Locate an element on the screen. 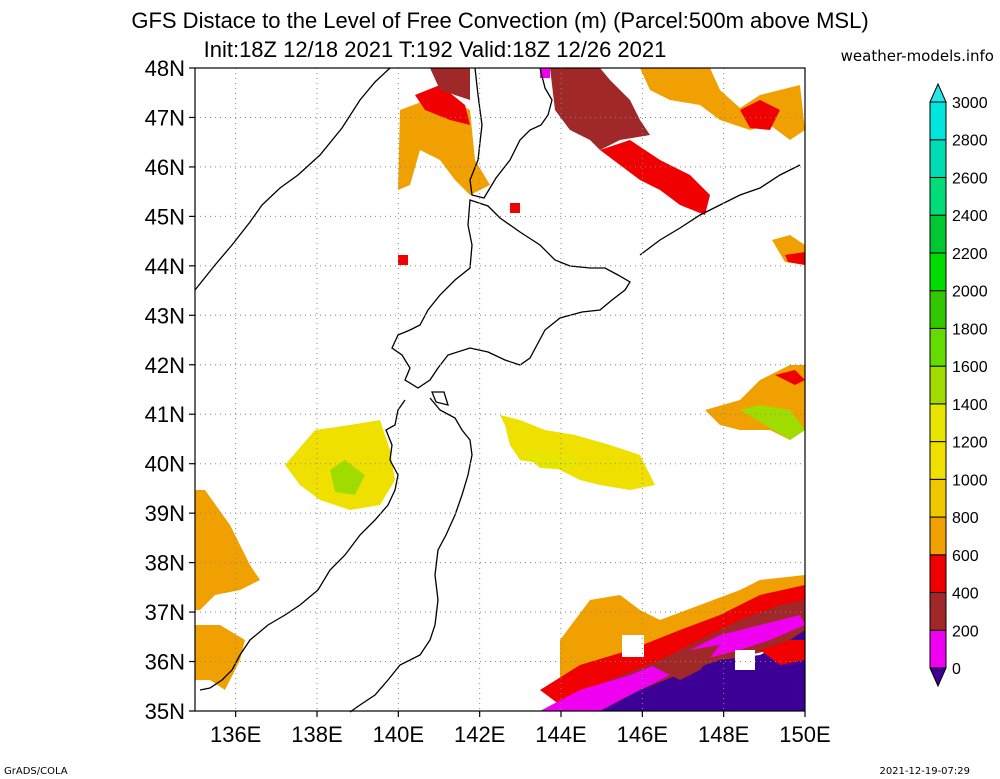 The height and width of the screenshot is (779, 1000). lat-tick-label: 48N is located at coordinates (165, 68).